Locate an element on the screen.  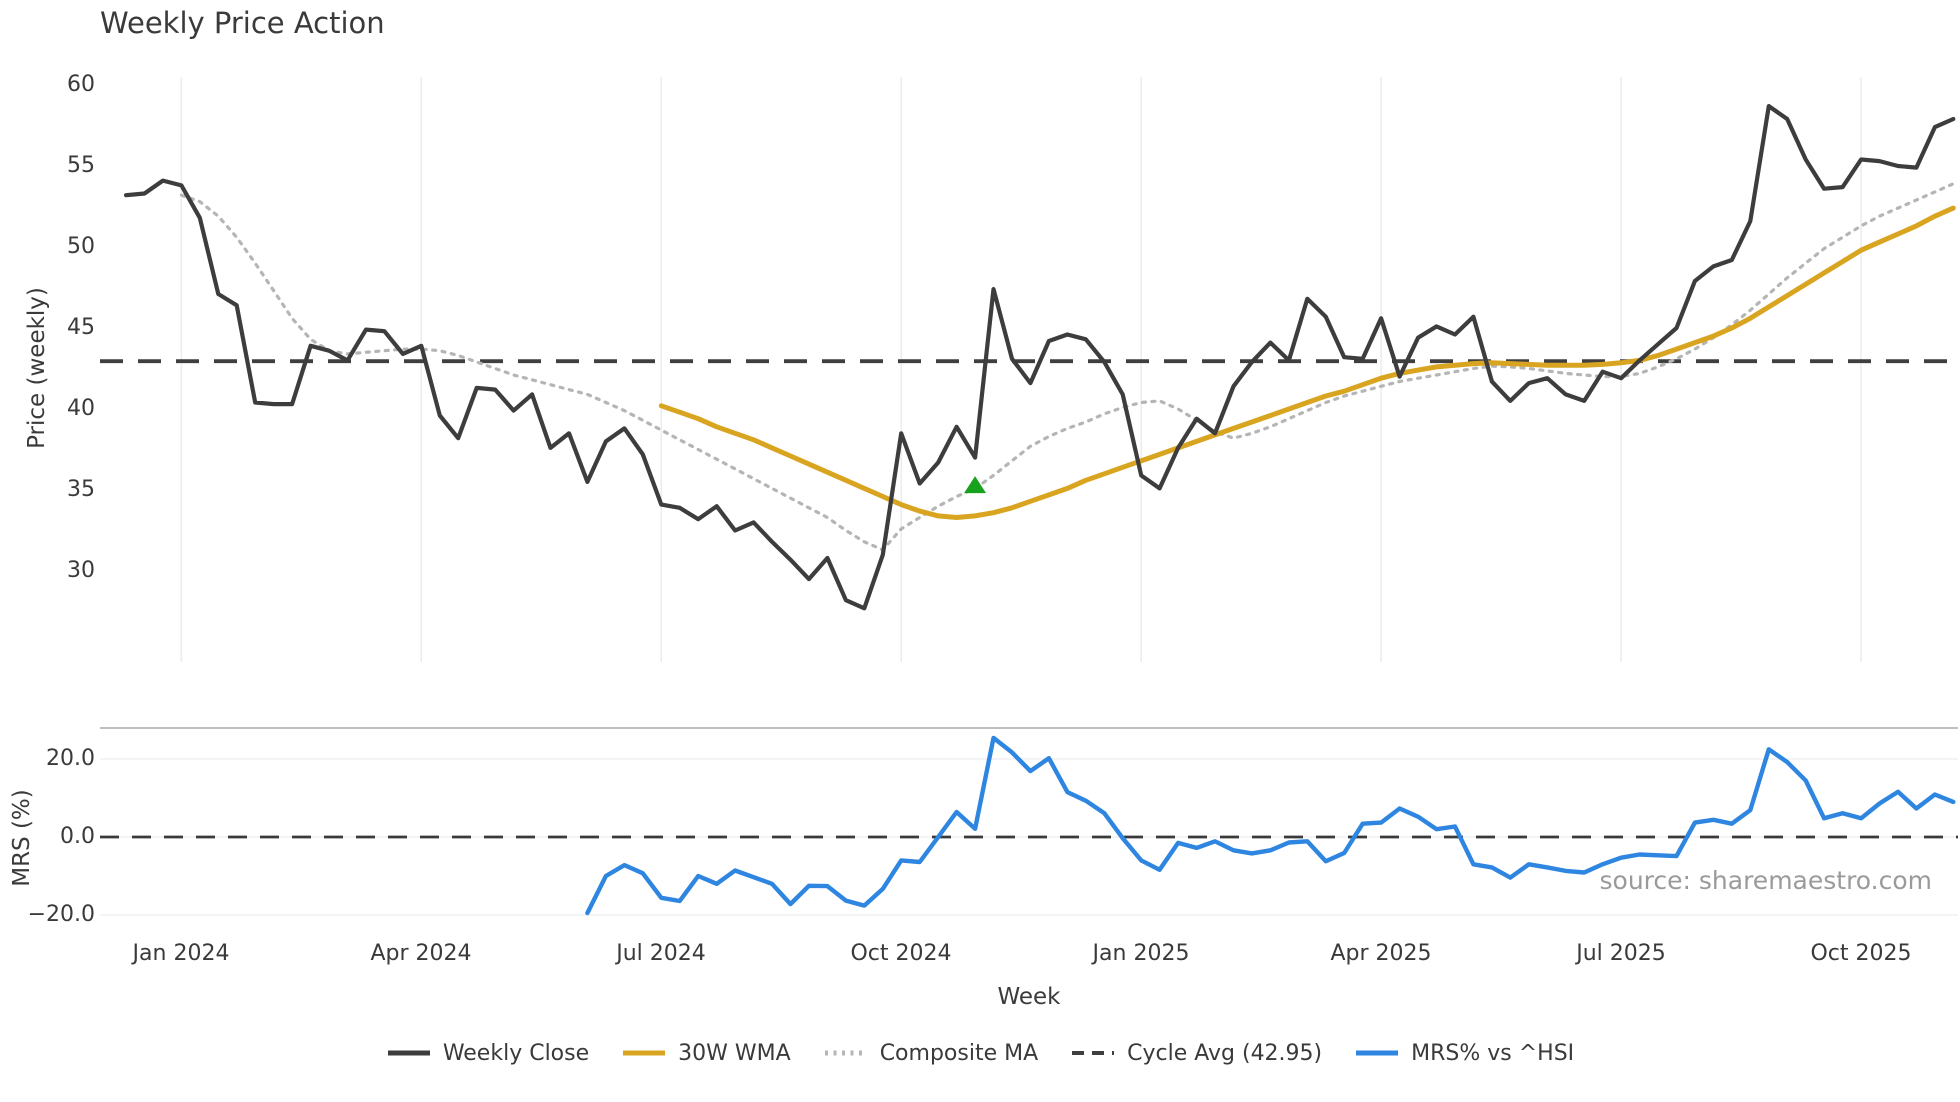
legend-item-weekly-close: Weekly Close is located at coordinates (487, 1053).